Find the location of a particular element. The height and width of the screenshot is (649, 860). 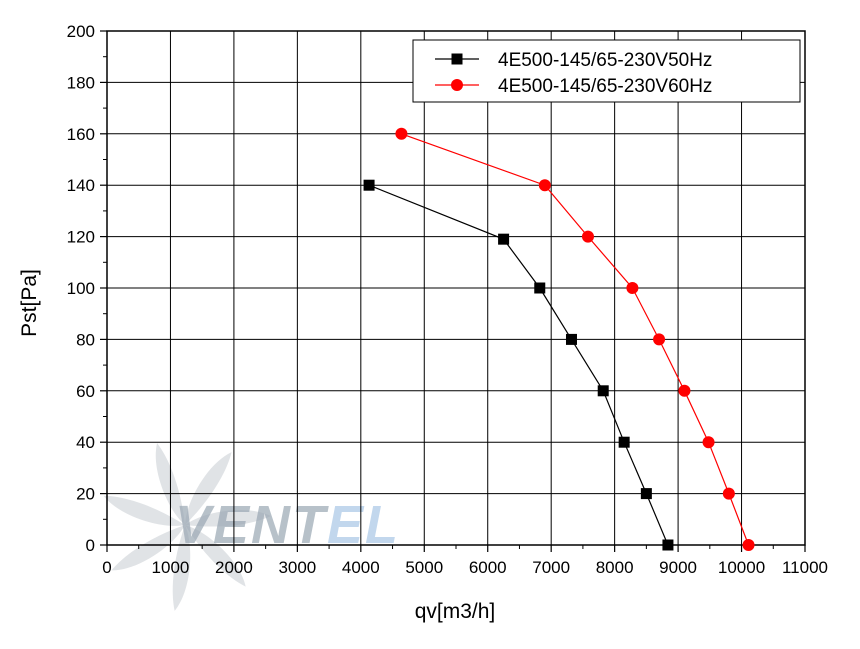

y-tick-label: 100 is located at coordinates (81, 288).